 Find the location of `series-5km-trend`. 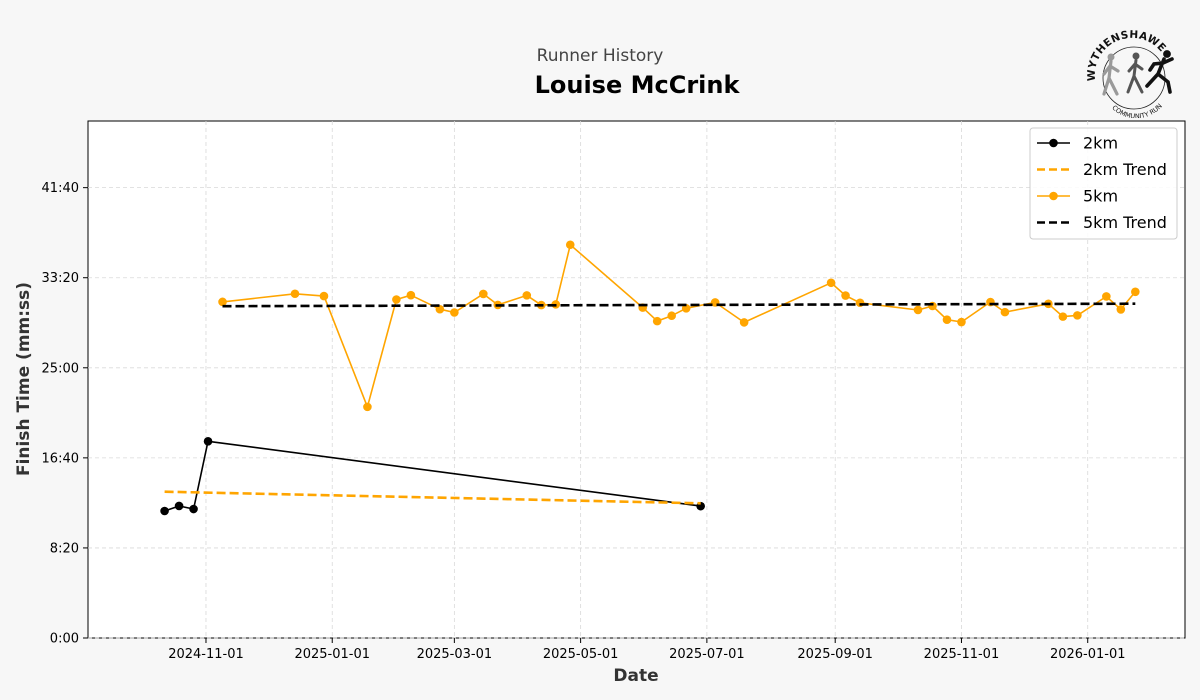

series-5km-trend is located at coordinates (679, 305).